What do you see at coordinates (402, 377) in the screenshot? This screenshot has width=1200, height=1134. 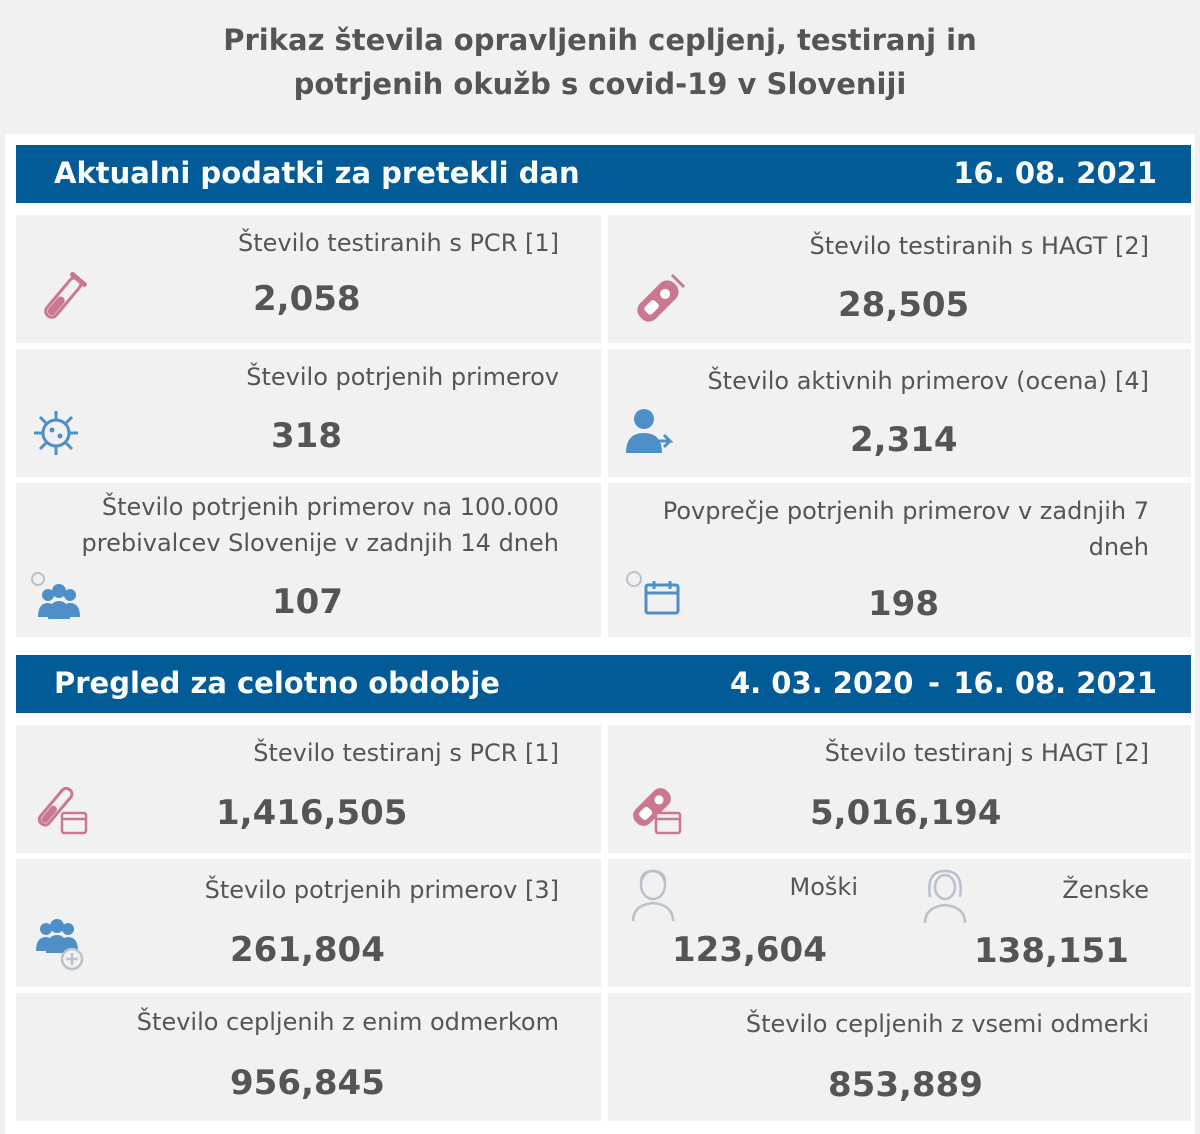 I see `card-label: Število potrjenih primerov` at bounding box center [402, 377].